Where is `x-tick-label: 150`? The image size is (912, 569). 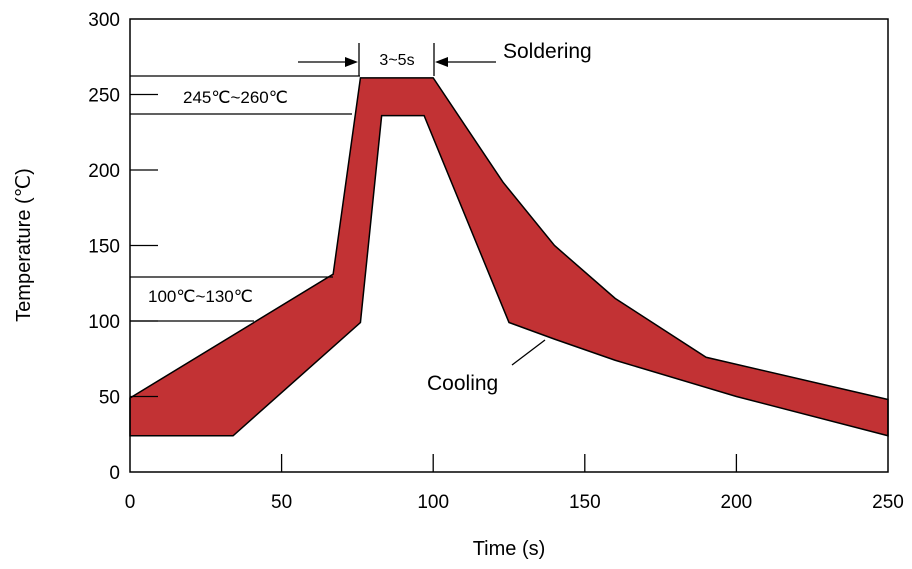
x-tick-label: 150 is located at coordinates (585, 502).